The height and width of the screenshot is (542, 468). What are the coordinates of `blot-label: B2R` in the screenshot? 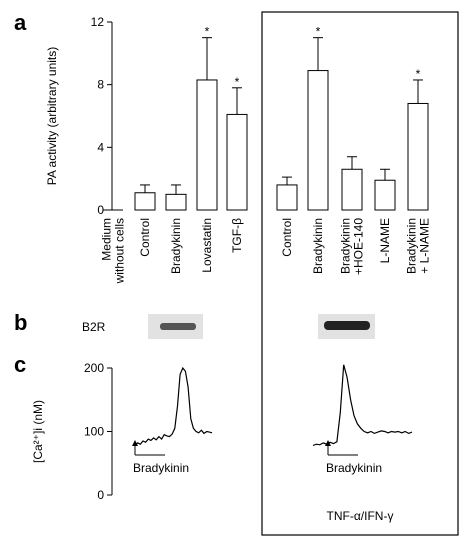 It's located at (94, 327).